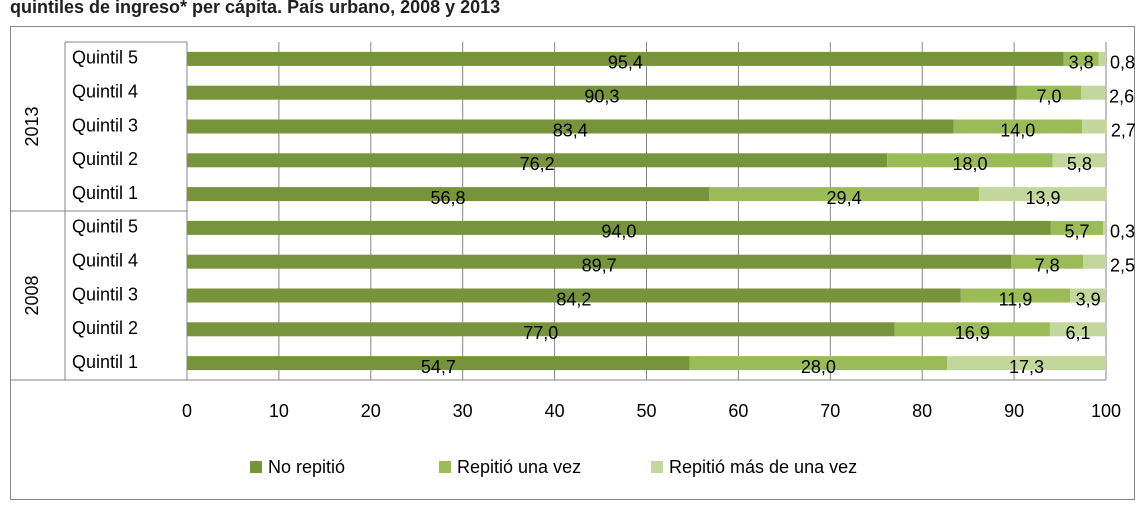 The image size is (1137, 506). I want to click on legend-label: Repitió más de una vez, so click(763, 467).